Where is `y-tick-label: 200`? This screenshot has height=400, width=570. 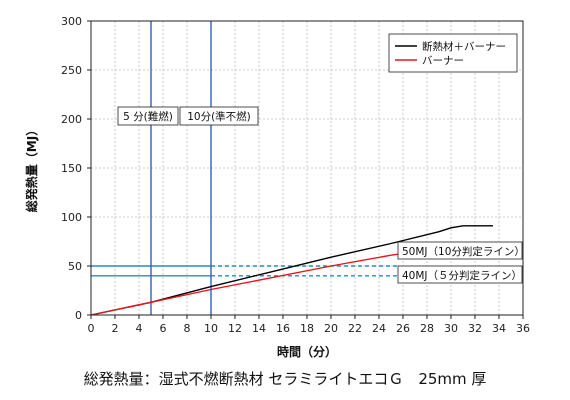 y-tick-label: 200 is located at coordinates (71, 119).